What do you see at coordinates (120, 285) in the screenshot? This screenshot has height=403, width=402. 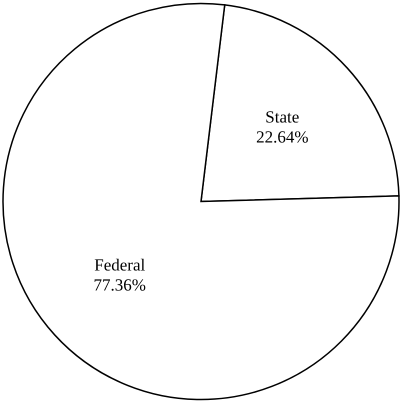 I see `data-label: 77.36%` at bounding box center [120, 285].